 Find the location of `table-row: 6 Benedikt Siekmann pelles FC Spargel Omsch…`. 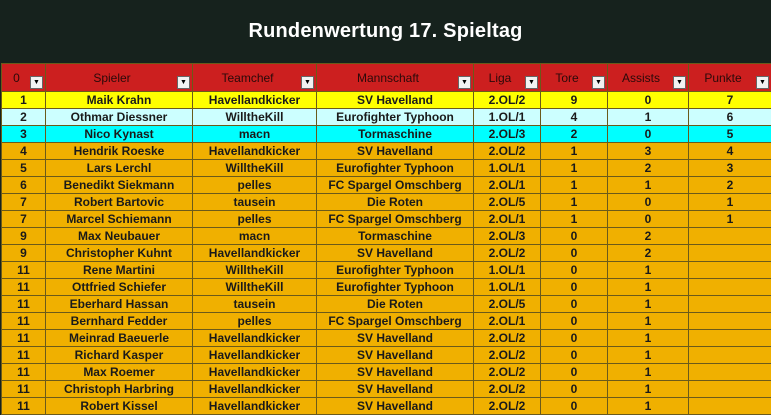

table-row: 6 Benedikt Siekmann pelles FC Spargel Omsch… is located at coordinates (386, 185).